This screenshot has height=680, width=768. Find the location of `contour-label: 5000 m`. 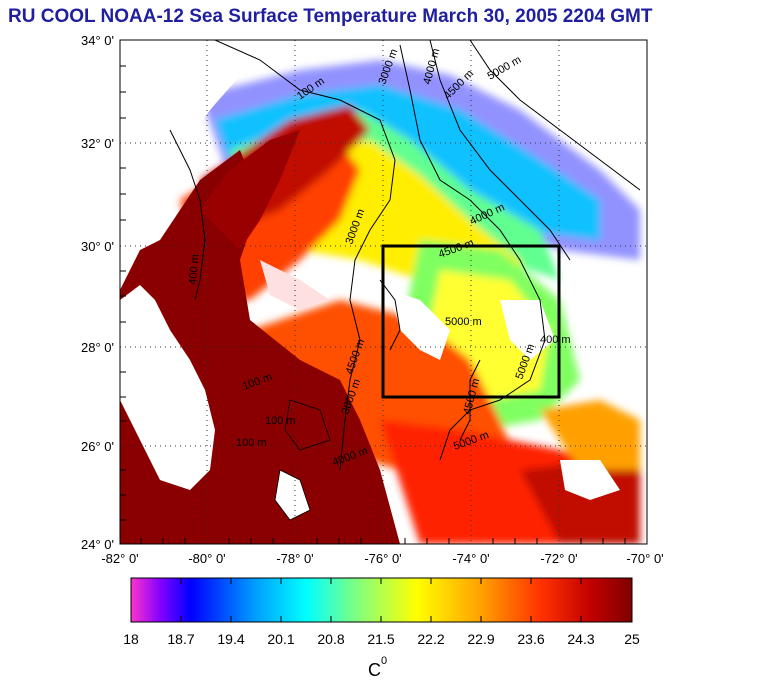

contour-label: 5000 m is located at coordinates (463, 322).